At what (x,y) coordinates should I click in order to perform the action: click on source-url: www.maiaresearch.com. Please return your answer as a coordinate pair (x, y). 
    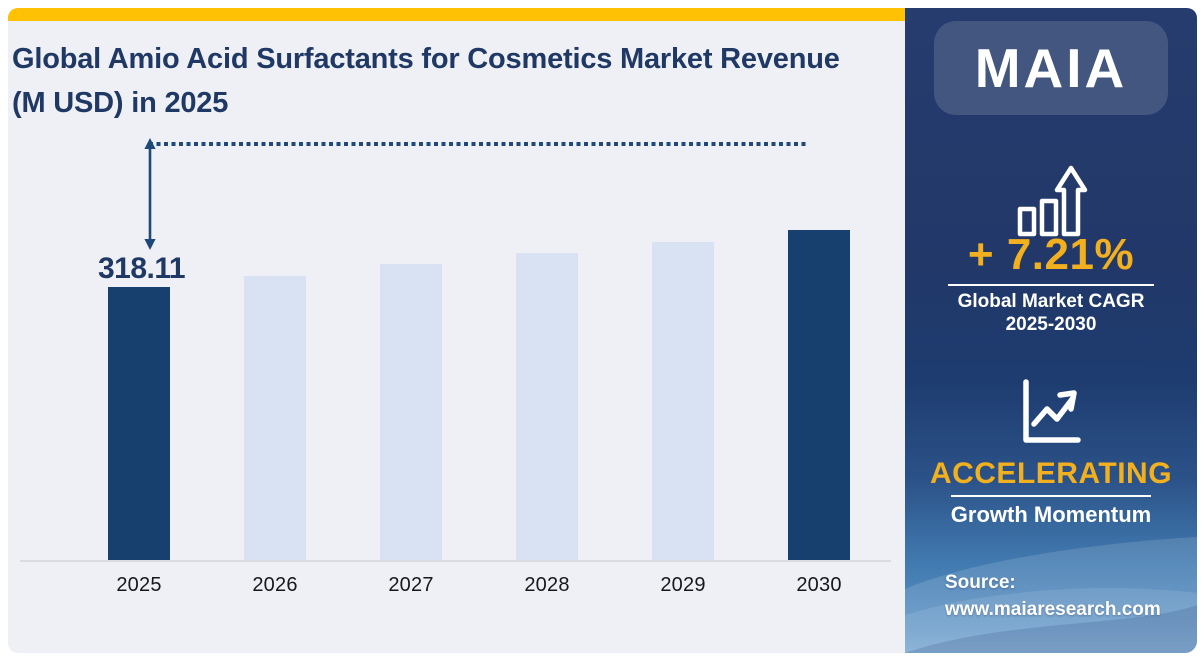
    Looking at the image, I should click on (1053, 609).